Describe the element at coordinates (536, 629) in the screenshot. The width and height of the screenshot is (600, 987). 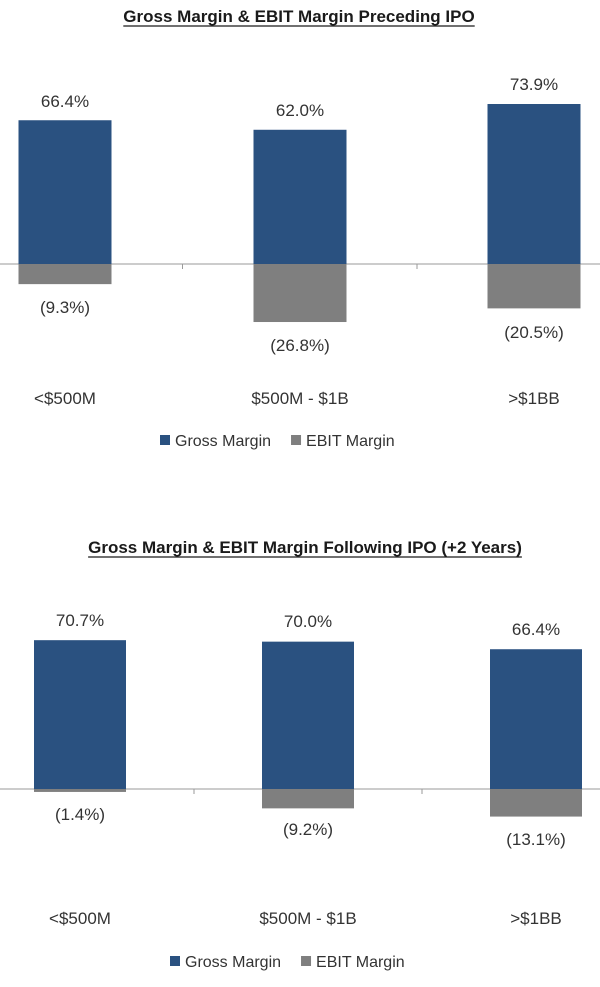
I see `chart-2-label-gross-margin-3: 66.4%` at that location.